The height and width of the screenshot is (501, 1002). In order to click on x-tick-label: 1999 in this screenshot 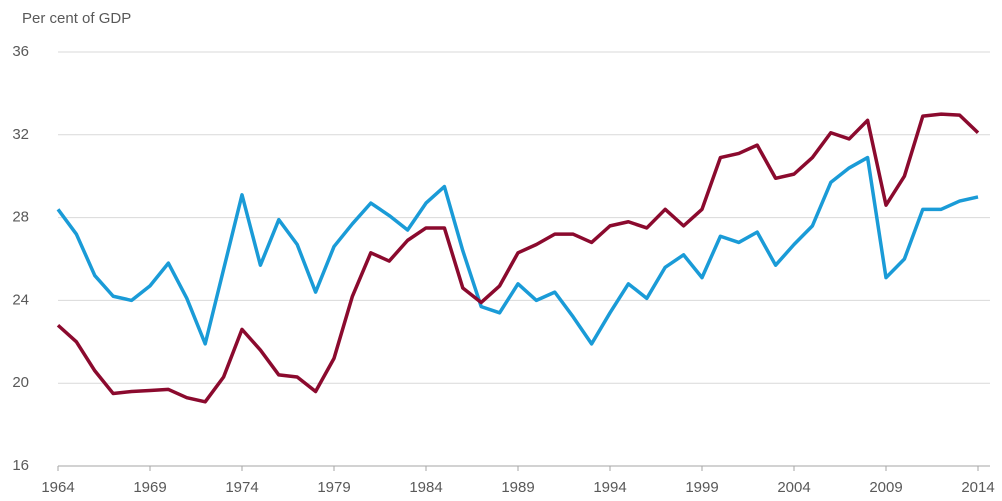, I will do `click(701, 487)`.